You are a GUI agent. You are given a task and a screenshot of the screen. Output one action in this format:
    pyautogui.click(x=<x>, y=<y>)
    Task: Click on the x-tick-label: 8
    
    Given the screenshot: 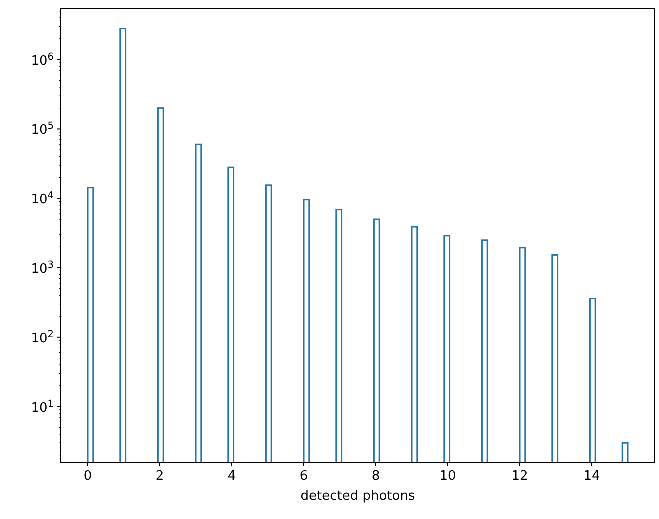 What is the action you would take?
    pyautogui.click(x=376, y=476)
    